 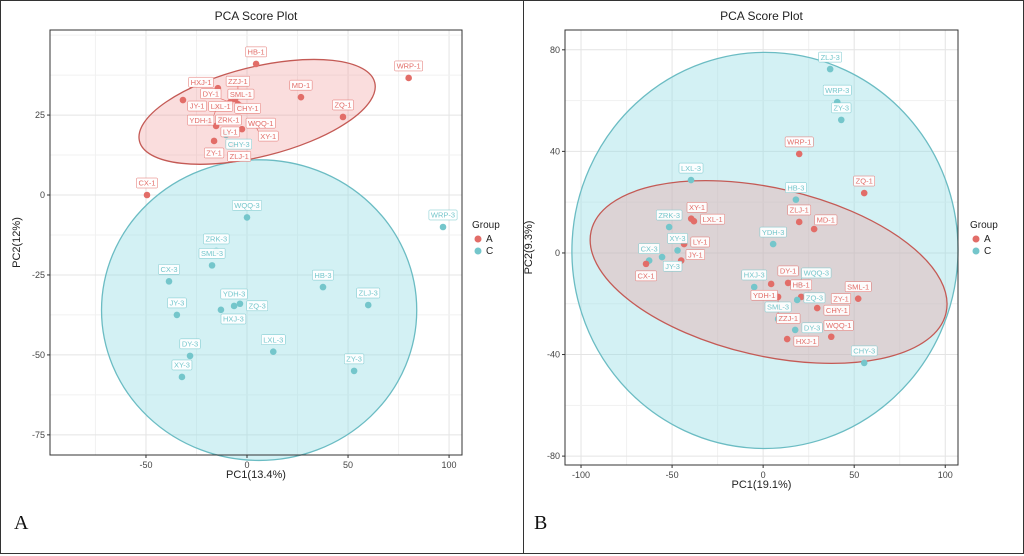 What do you see at coordinates (864, 181) in the screenshot?
I see `point-label-text: ZQ-1` at bounding box center [864, 181].